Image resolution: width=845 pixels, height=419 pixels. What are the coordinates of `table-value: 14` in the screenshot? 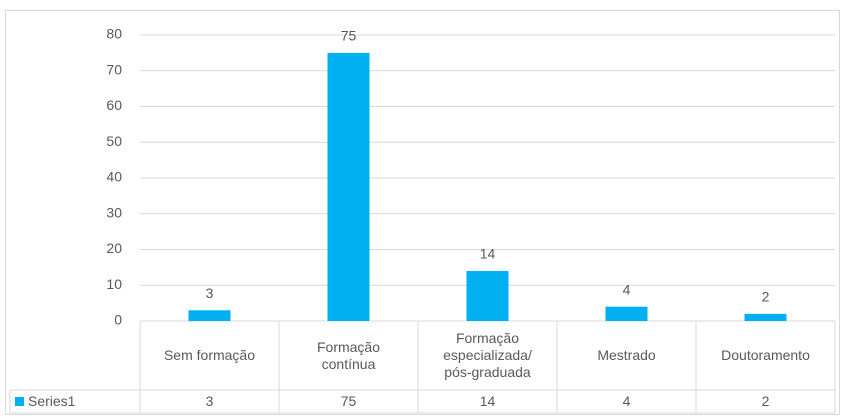 It's located at (488, 401).